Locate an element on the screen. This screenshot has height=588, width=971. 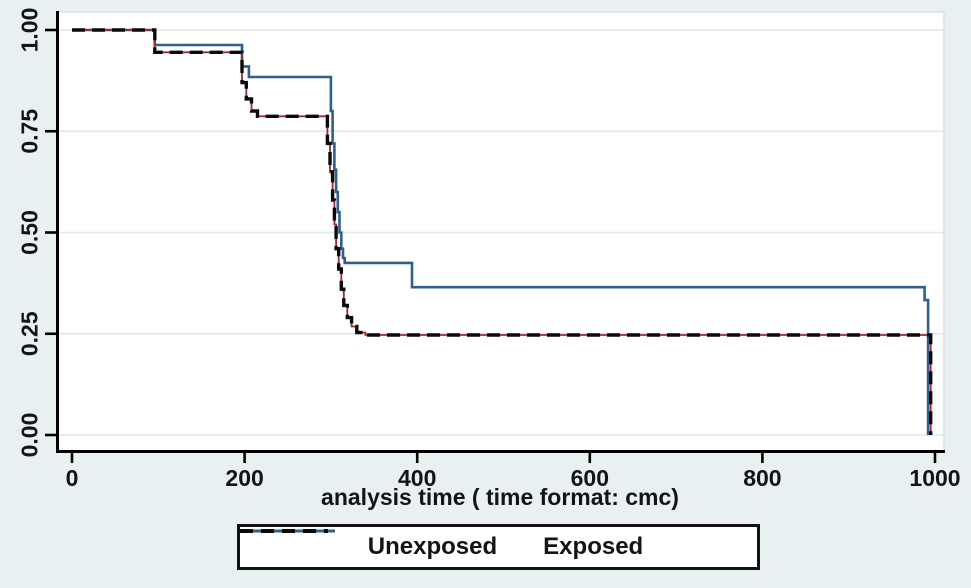
y-tick-label: 0.25 is located at coordinates (29, 333).